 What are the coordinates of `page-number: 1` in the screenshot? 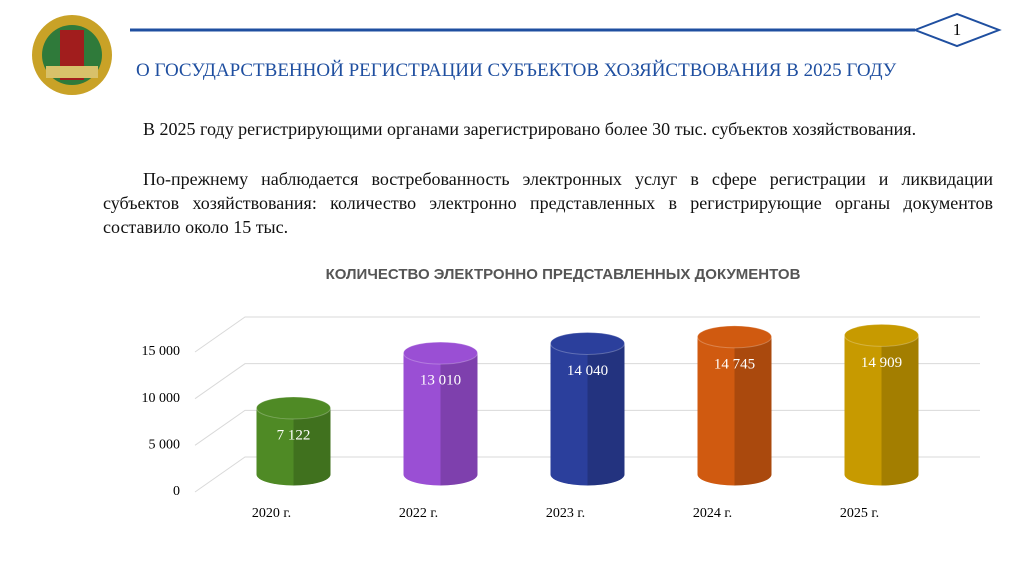 It's located at (957, 29).